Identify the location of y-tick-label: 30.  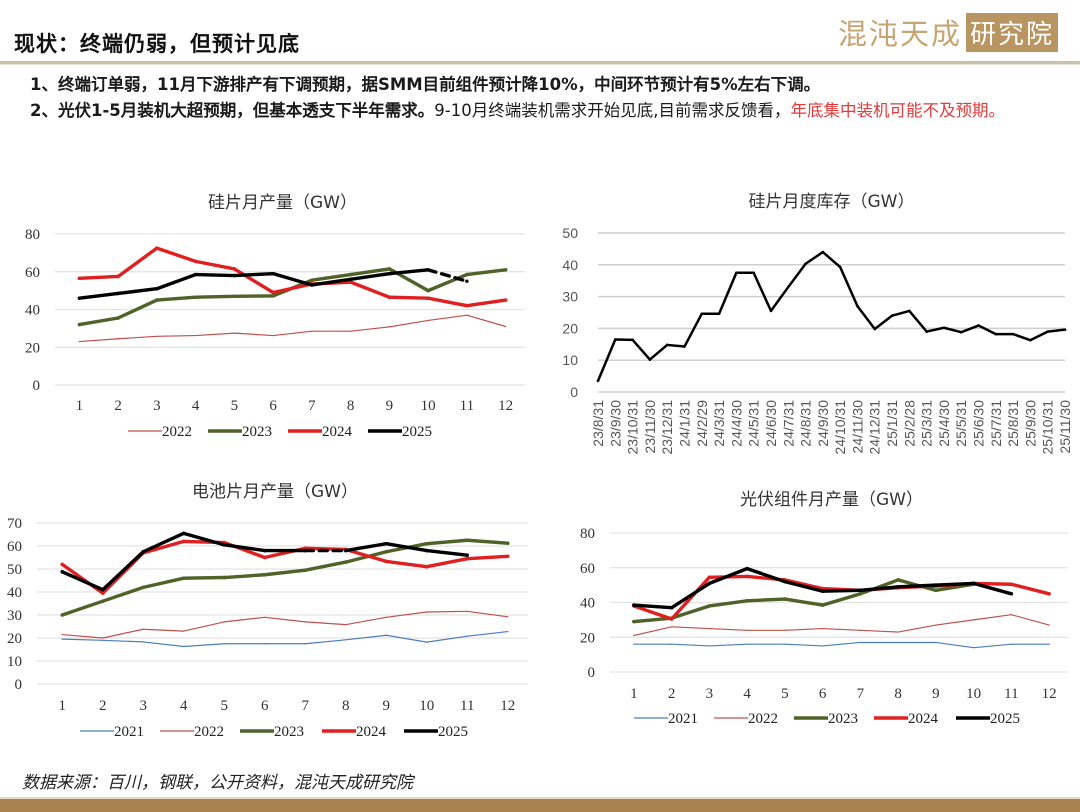
(14, 616).